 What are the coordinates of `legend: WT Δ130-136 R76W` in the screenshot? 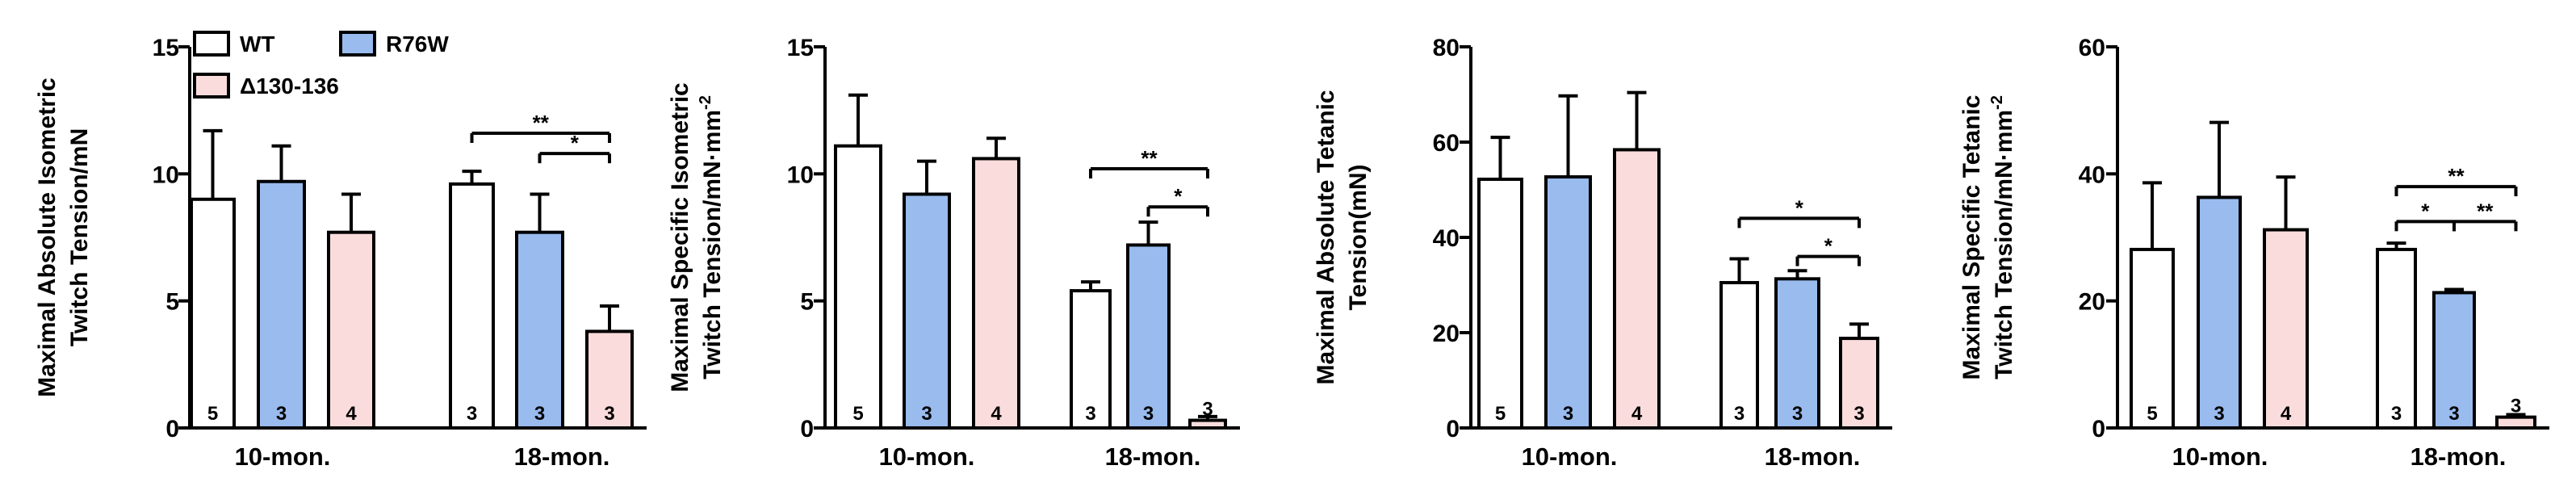 It's located at (321, 65).